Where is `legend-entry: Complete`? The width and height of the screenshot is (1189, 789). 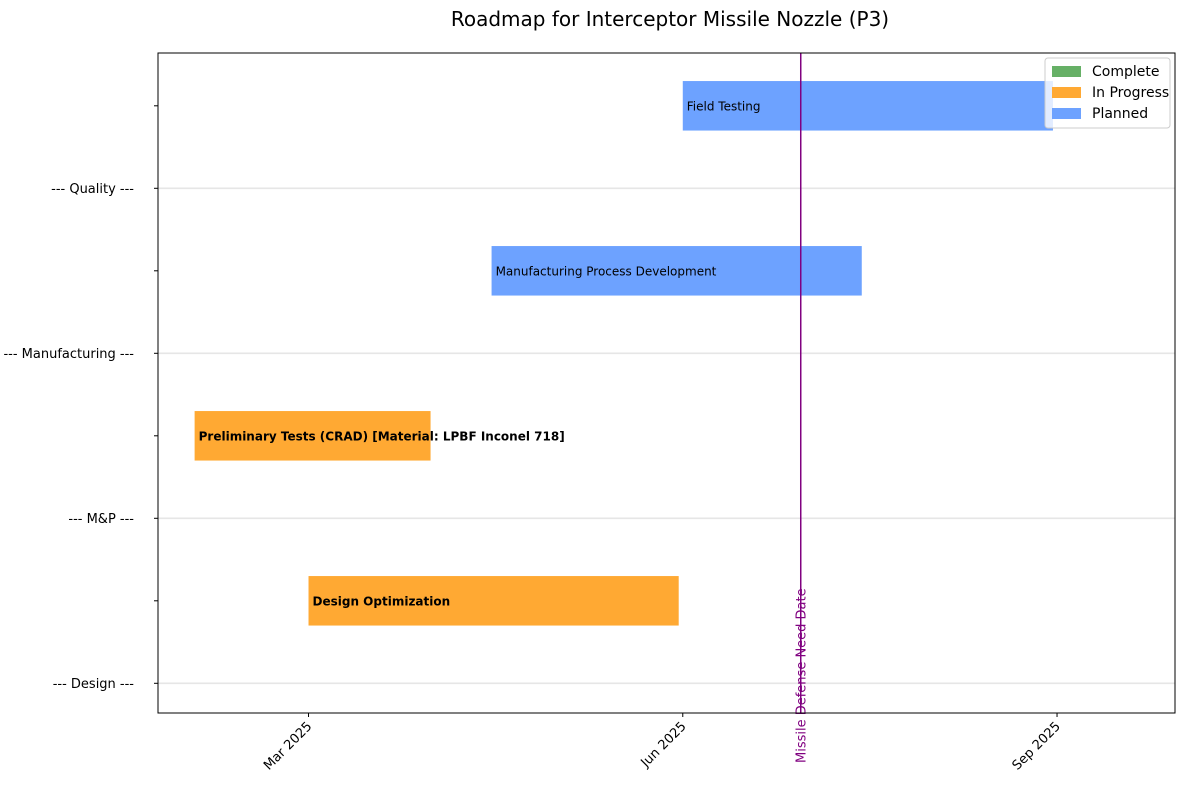 legend-entry: Complete is located at coordinates (1125, 72).